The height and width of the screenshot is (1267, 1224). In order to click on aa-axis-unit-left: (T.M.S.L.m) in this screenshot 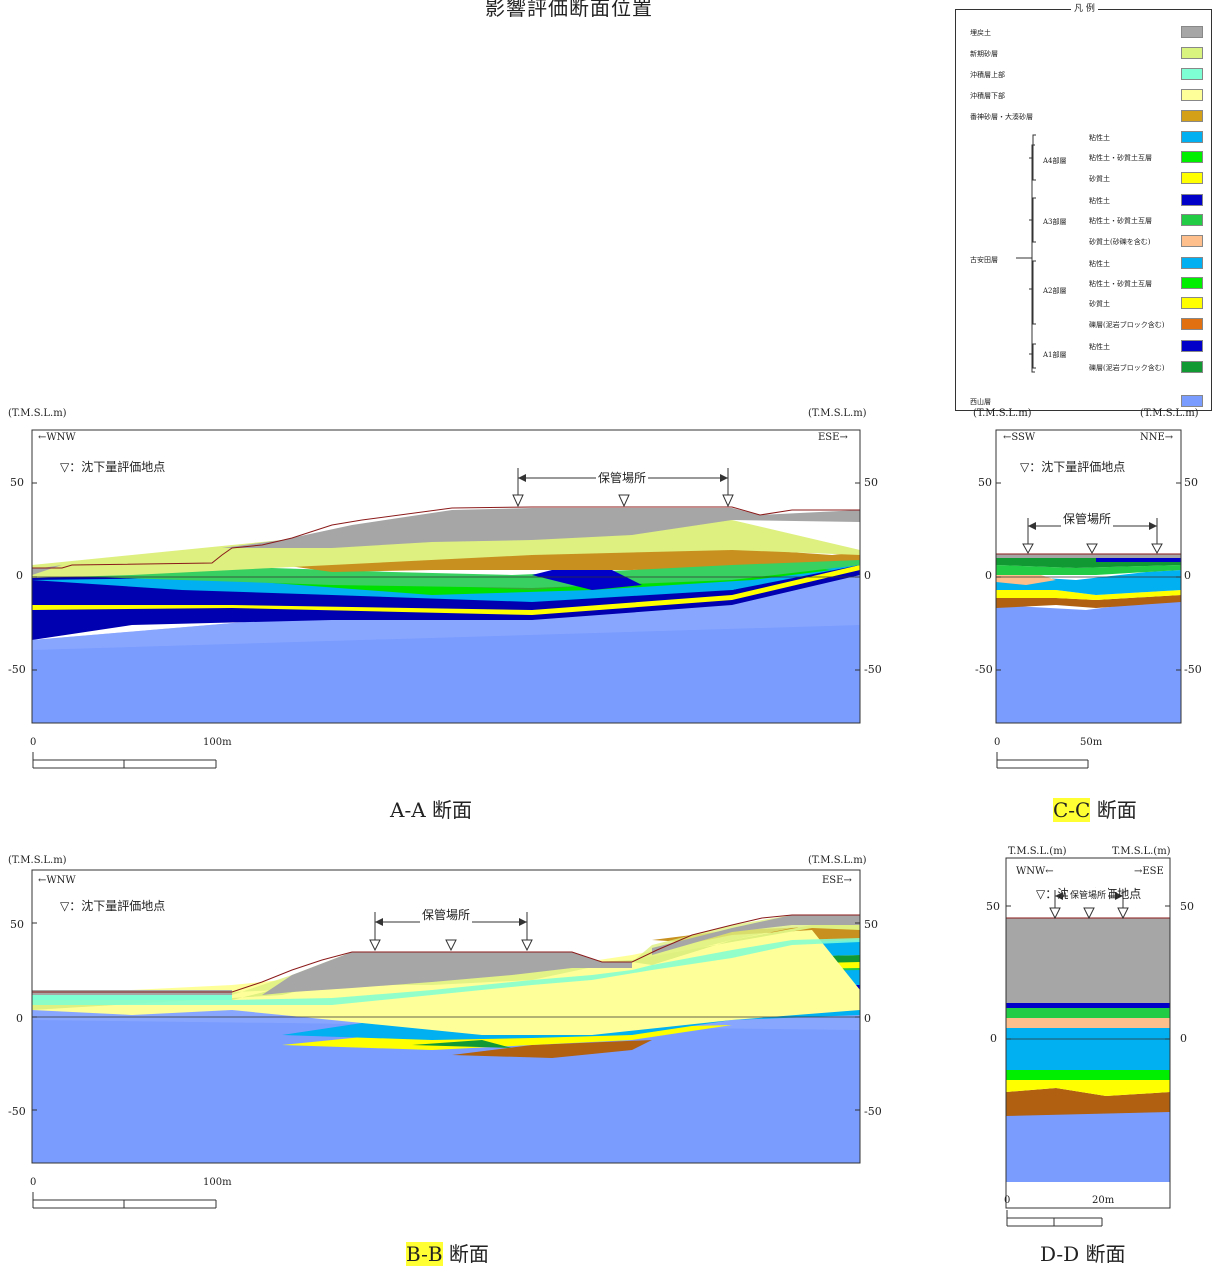, I will do `click(37, 413)`.